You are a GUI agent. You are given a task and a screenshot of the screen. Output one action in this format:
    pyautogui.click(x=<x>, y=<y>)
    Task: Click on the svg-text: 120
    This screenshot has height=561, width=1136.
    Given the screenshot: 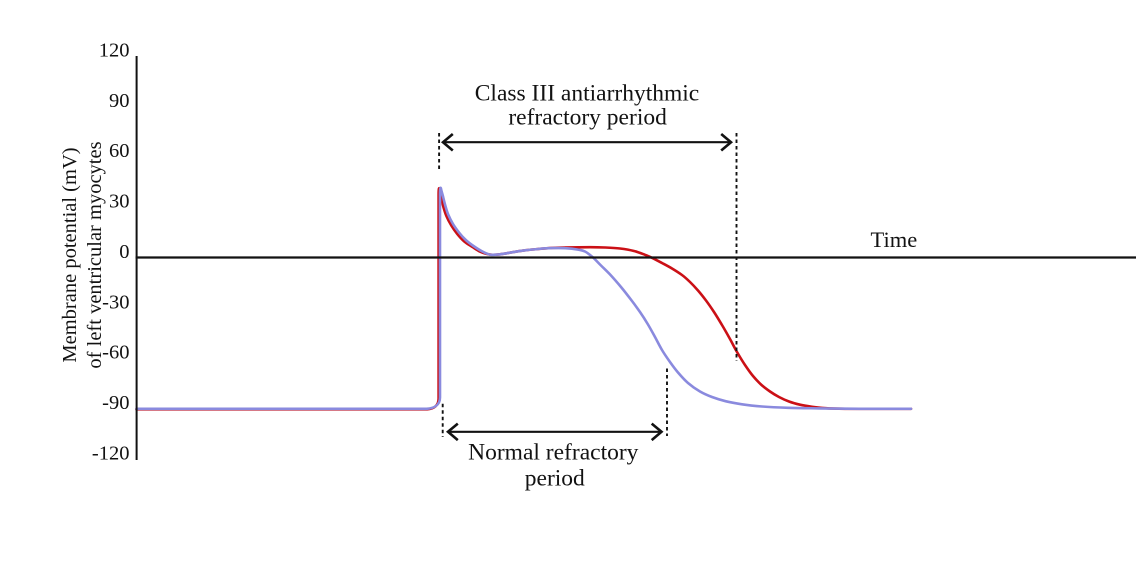 What is the action you would take?
    pyautogui.click(x=114, y=50)
    